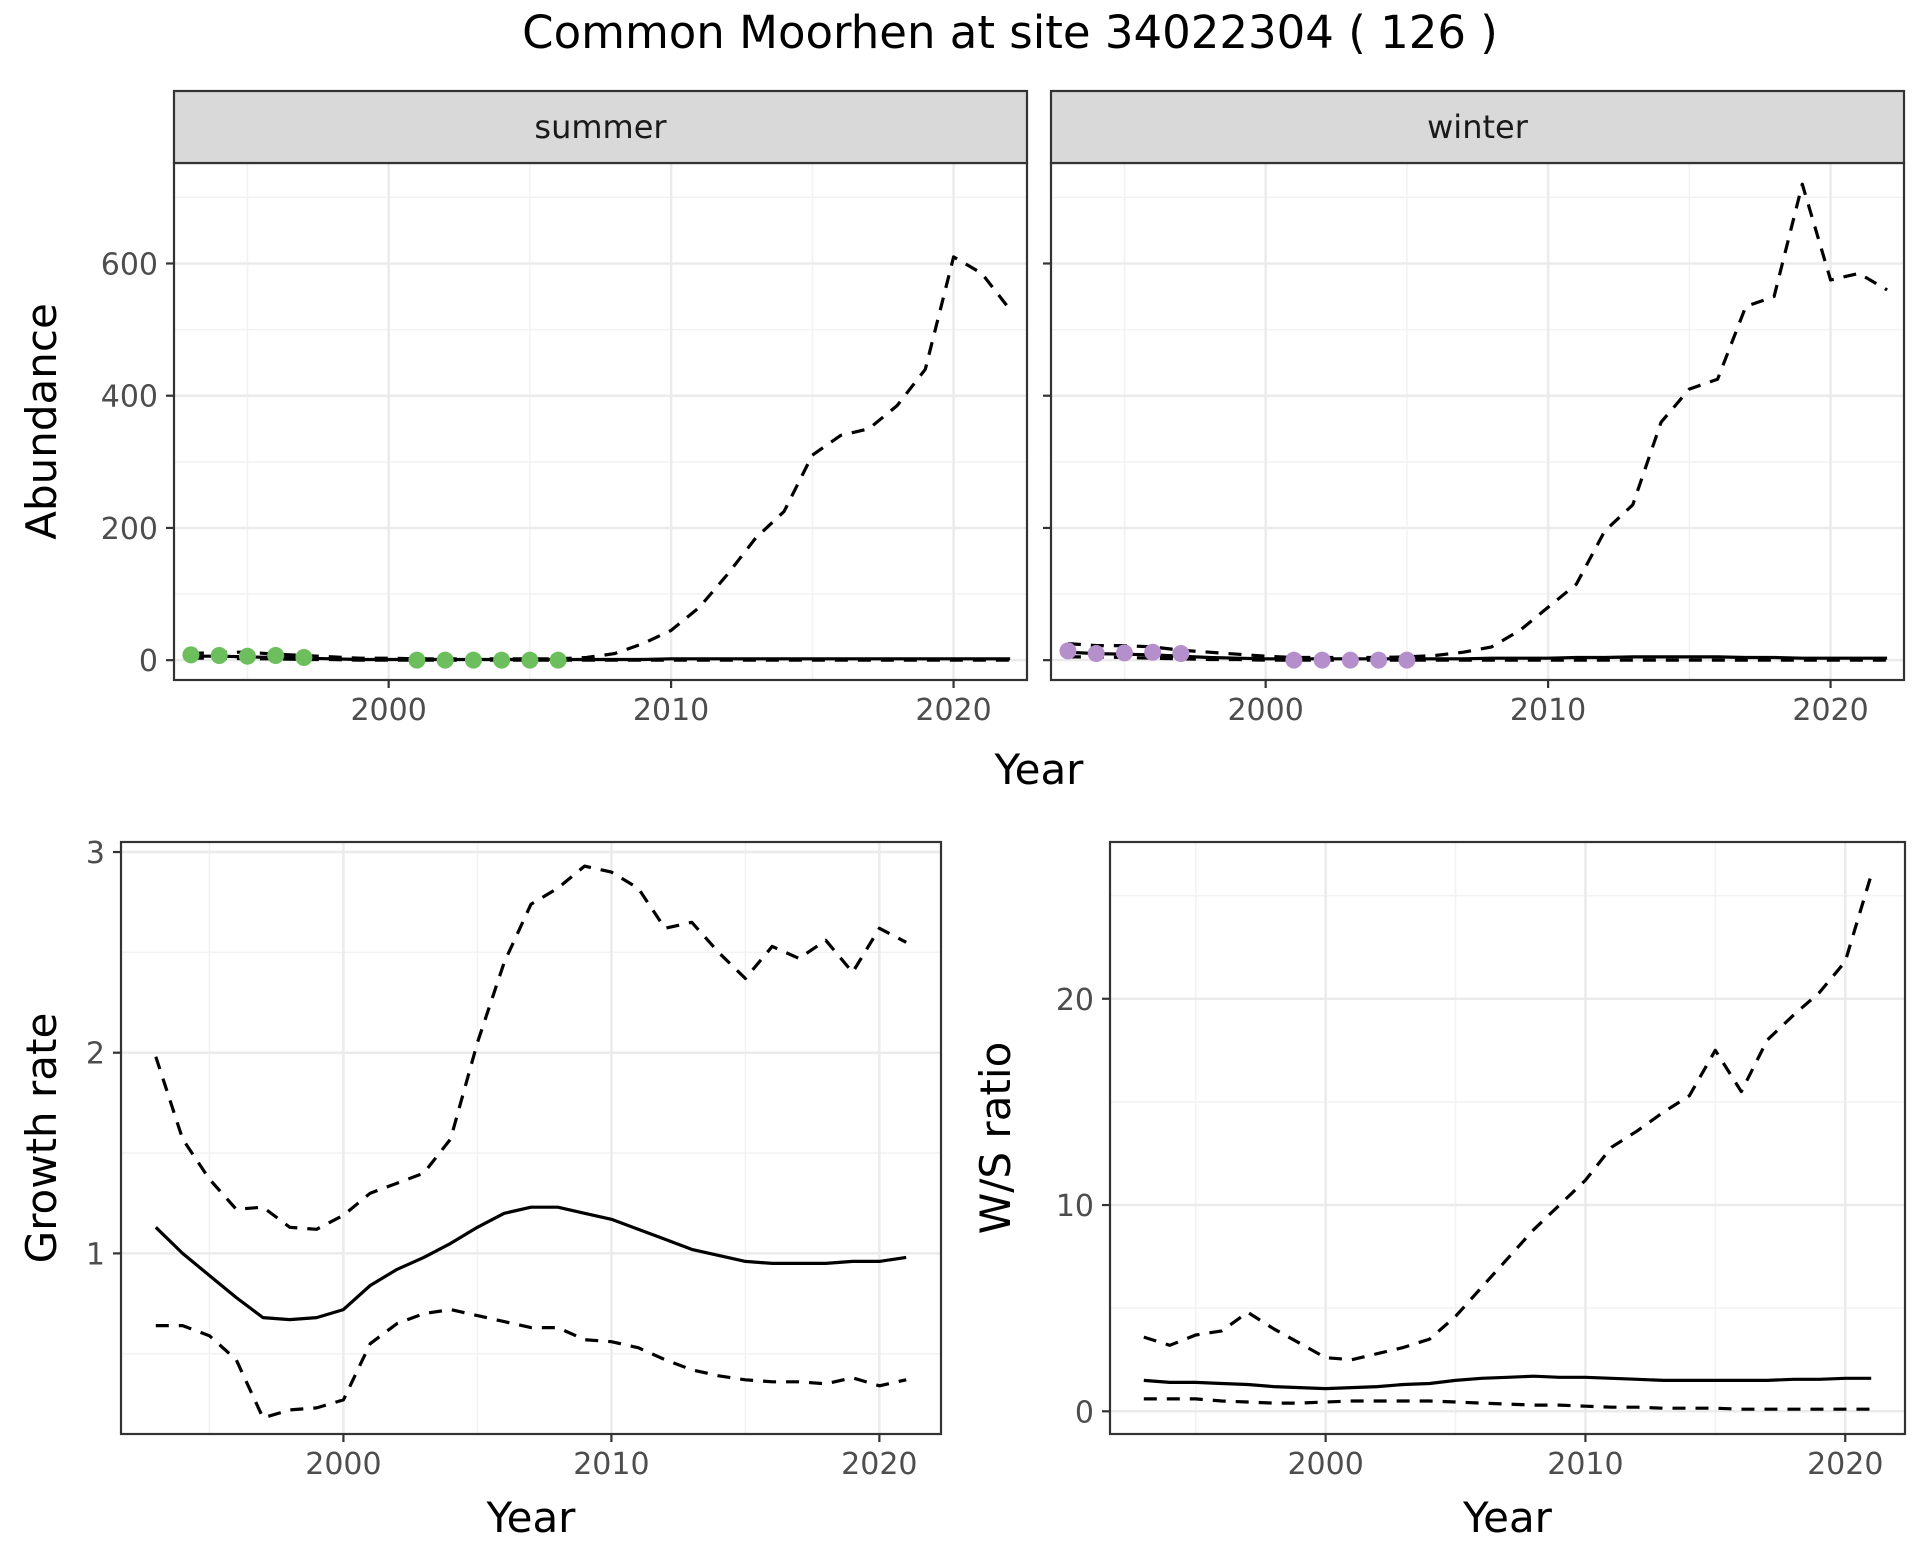  I want to click on y-axis-title: Growth rate, so click(41, 1138).